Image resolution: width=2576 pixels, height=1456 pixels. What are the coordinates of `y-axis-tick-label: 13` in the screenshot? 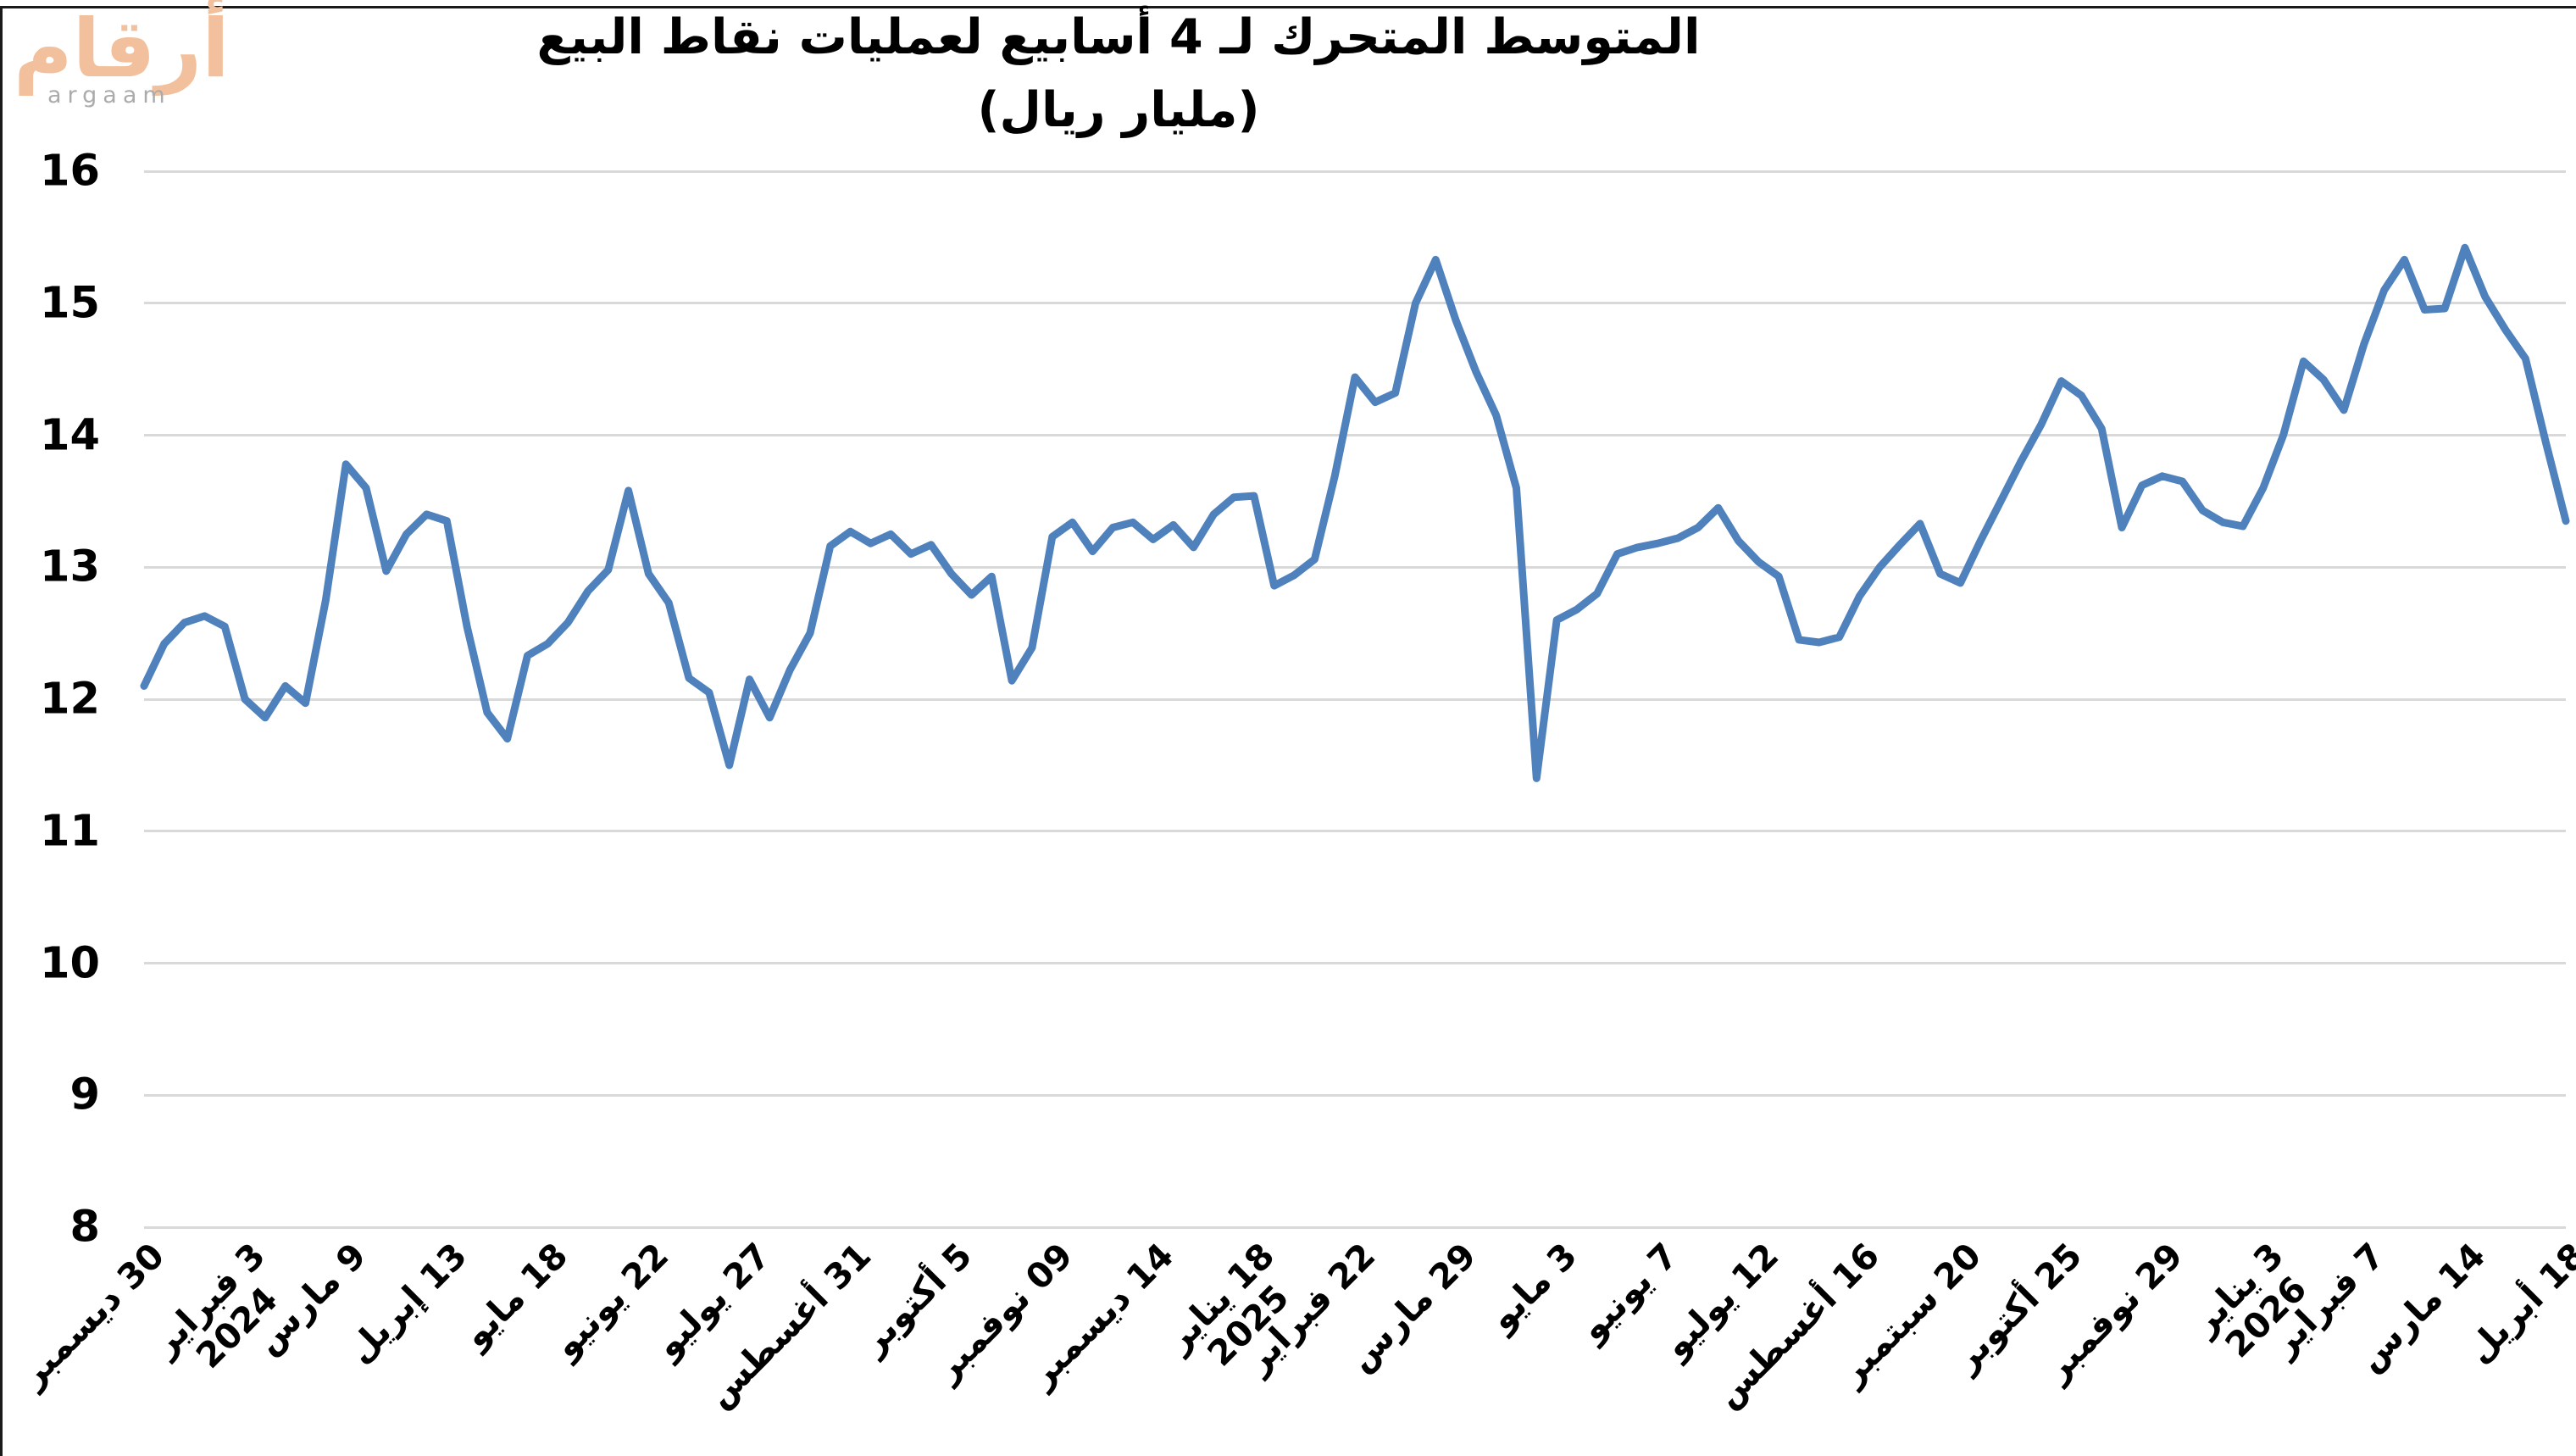 It's located at (70, 567).